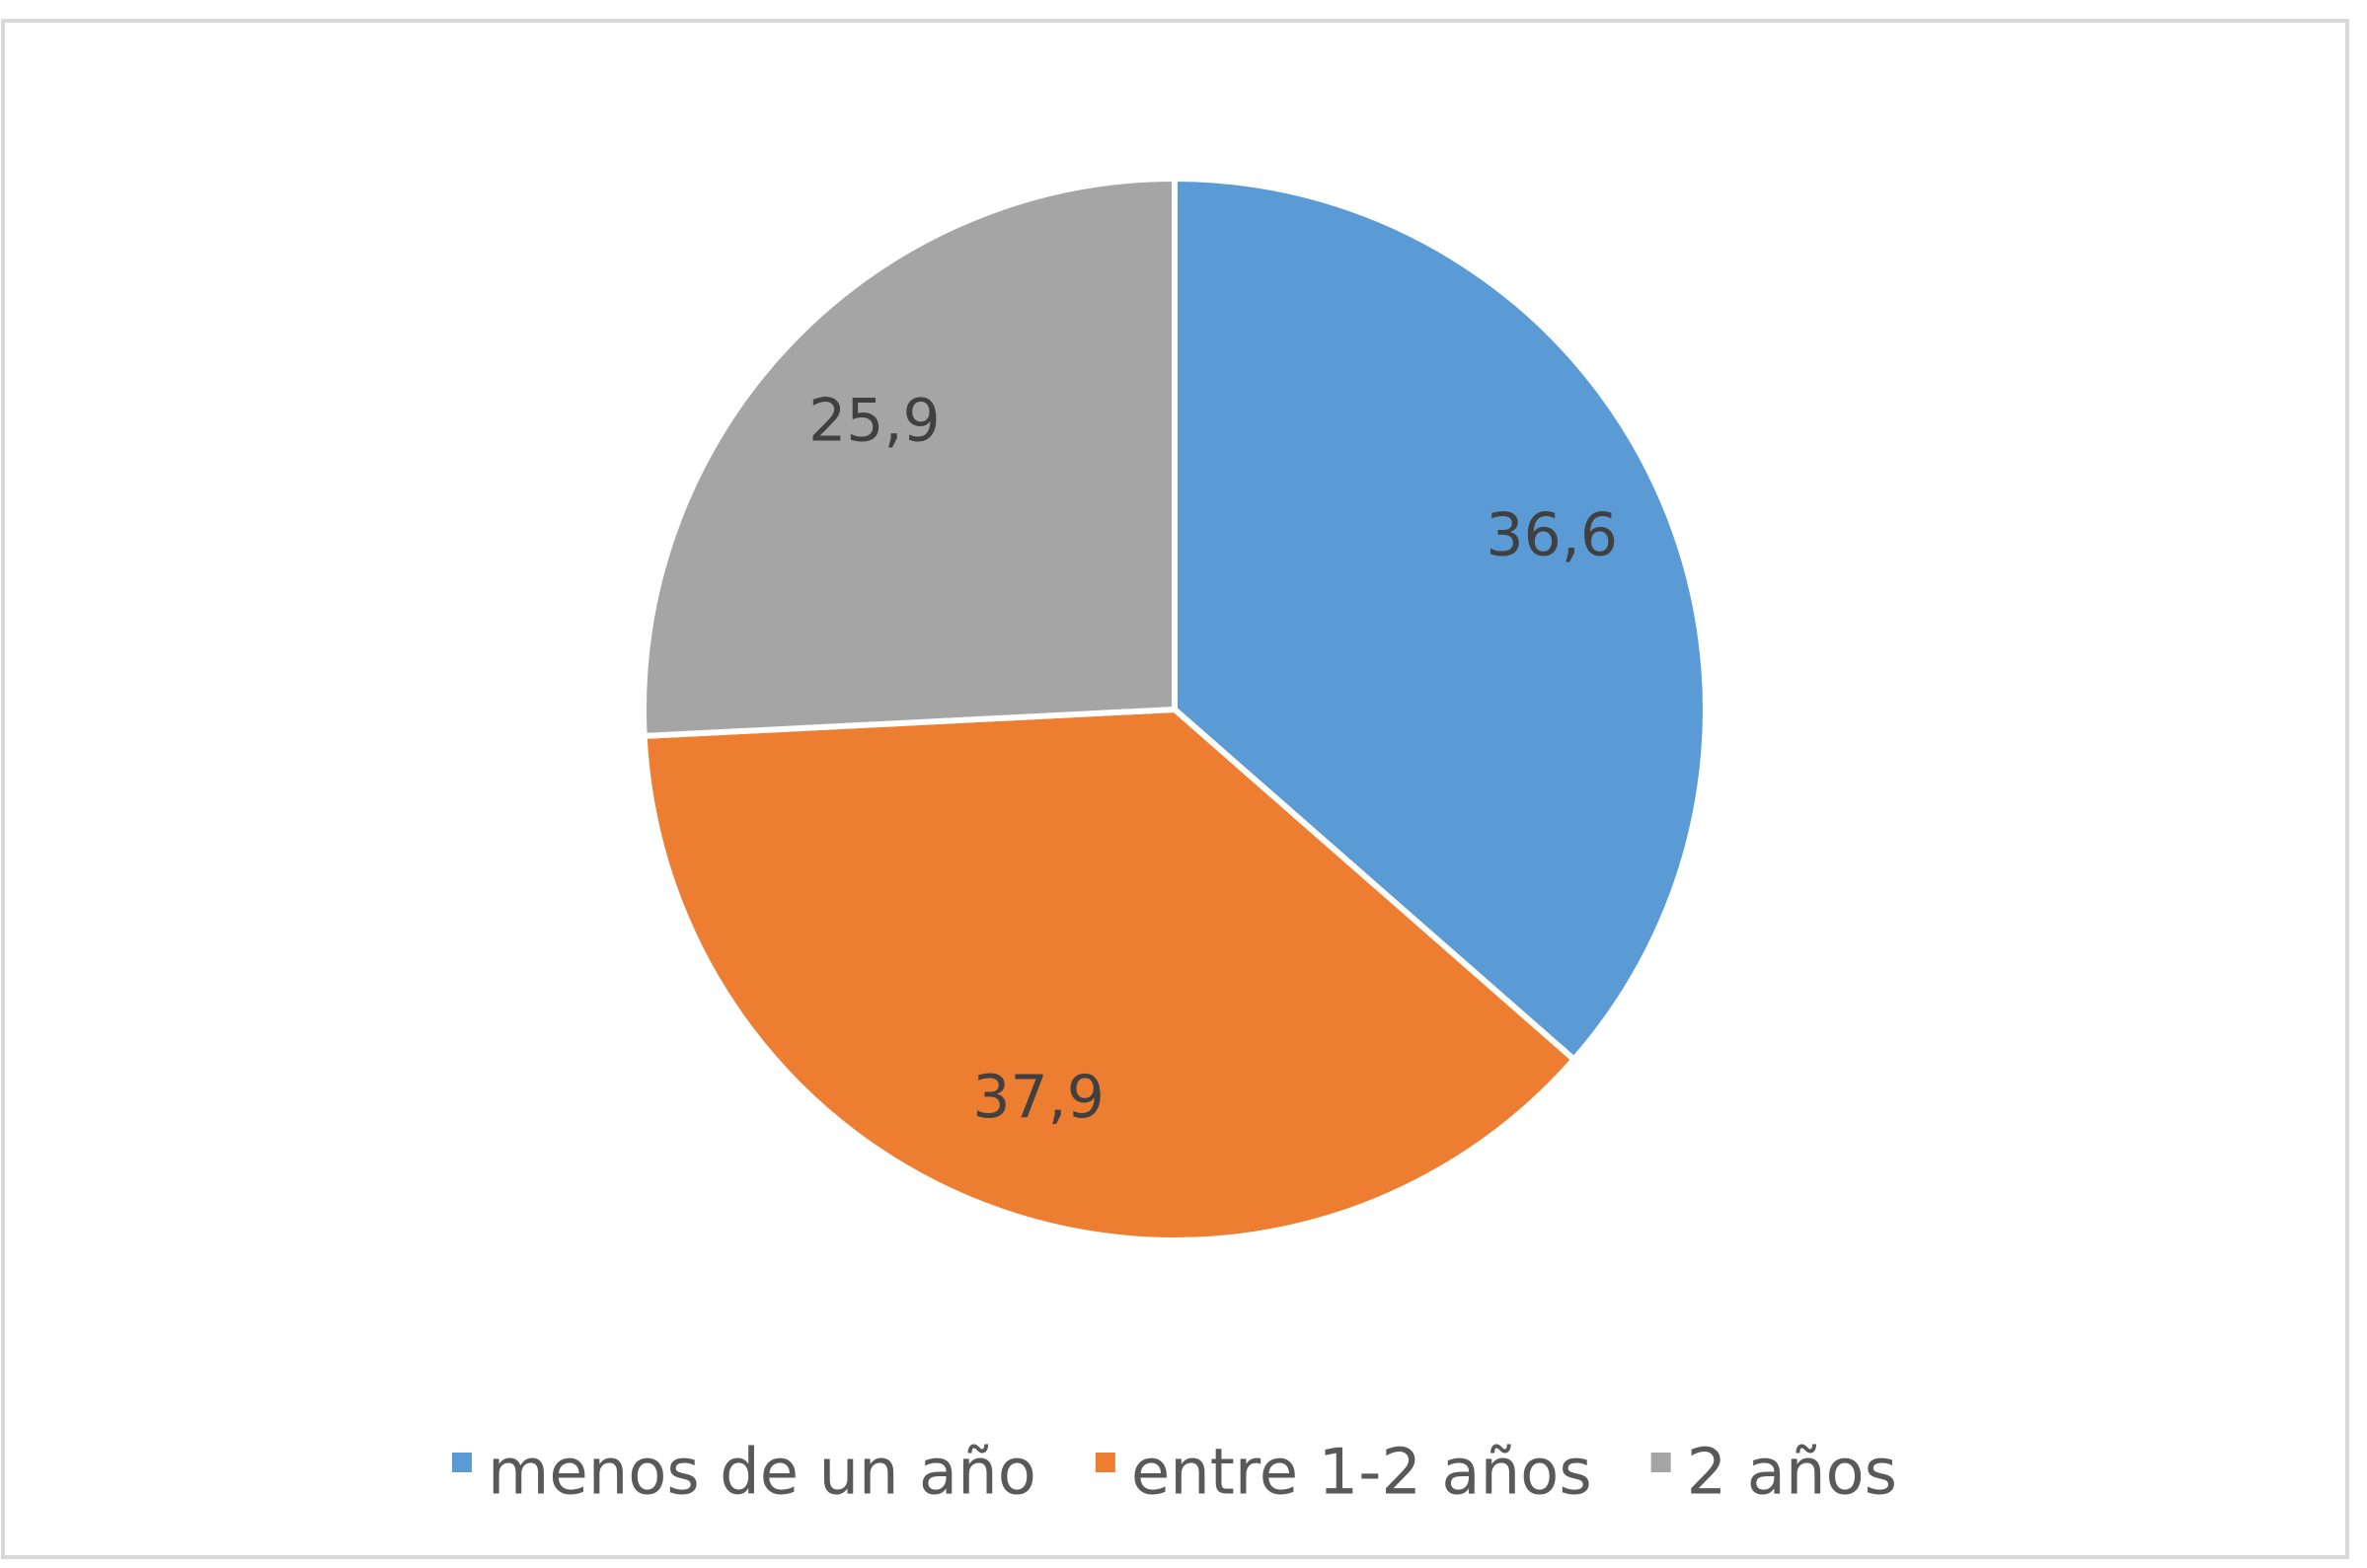  Describe the element at coordinates (1361, 1473) in the screenshot. I see `legend-label: entre 1-2 años` at that location.